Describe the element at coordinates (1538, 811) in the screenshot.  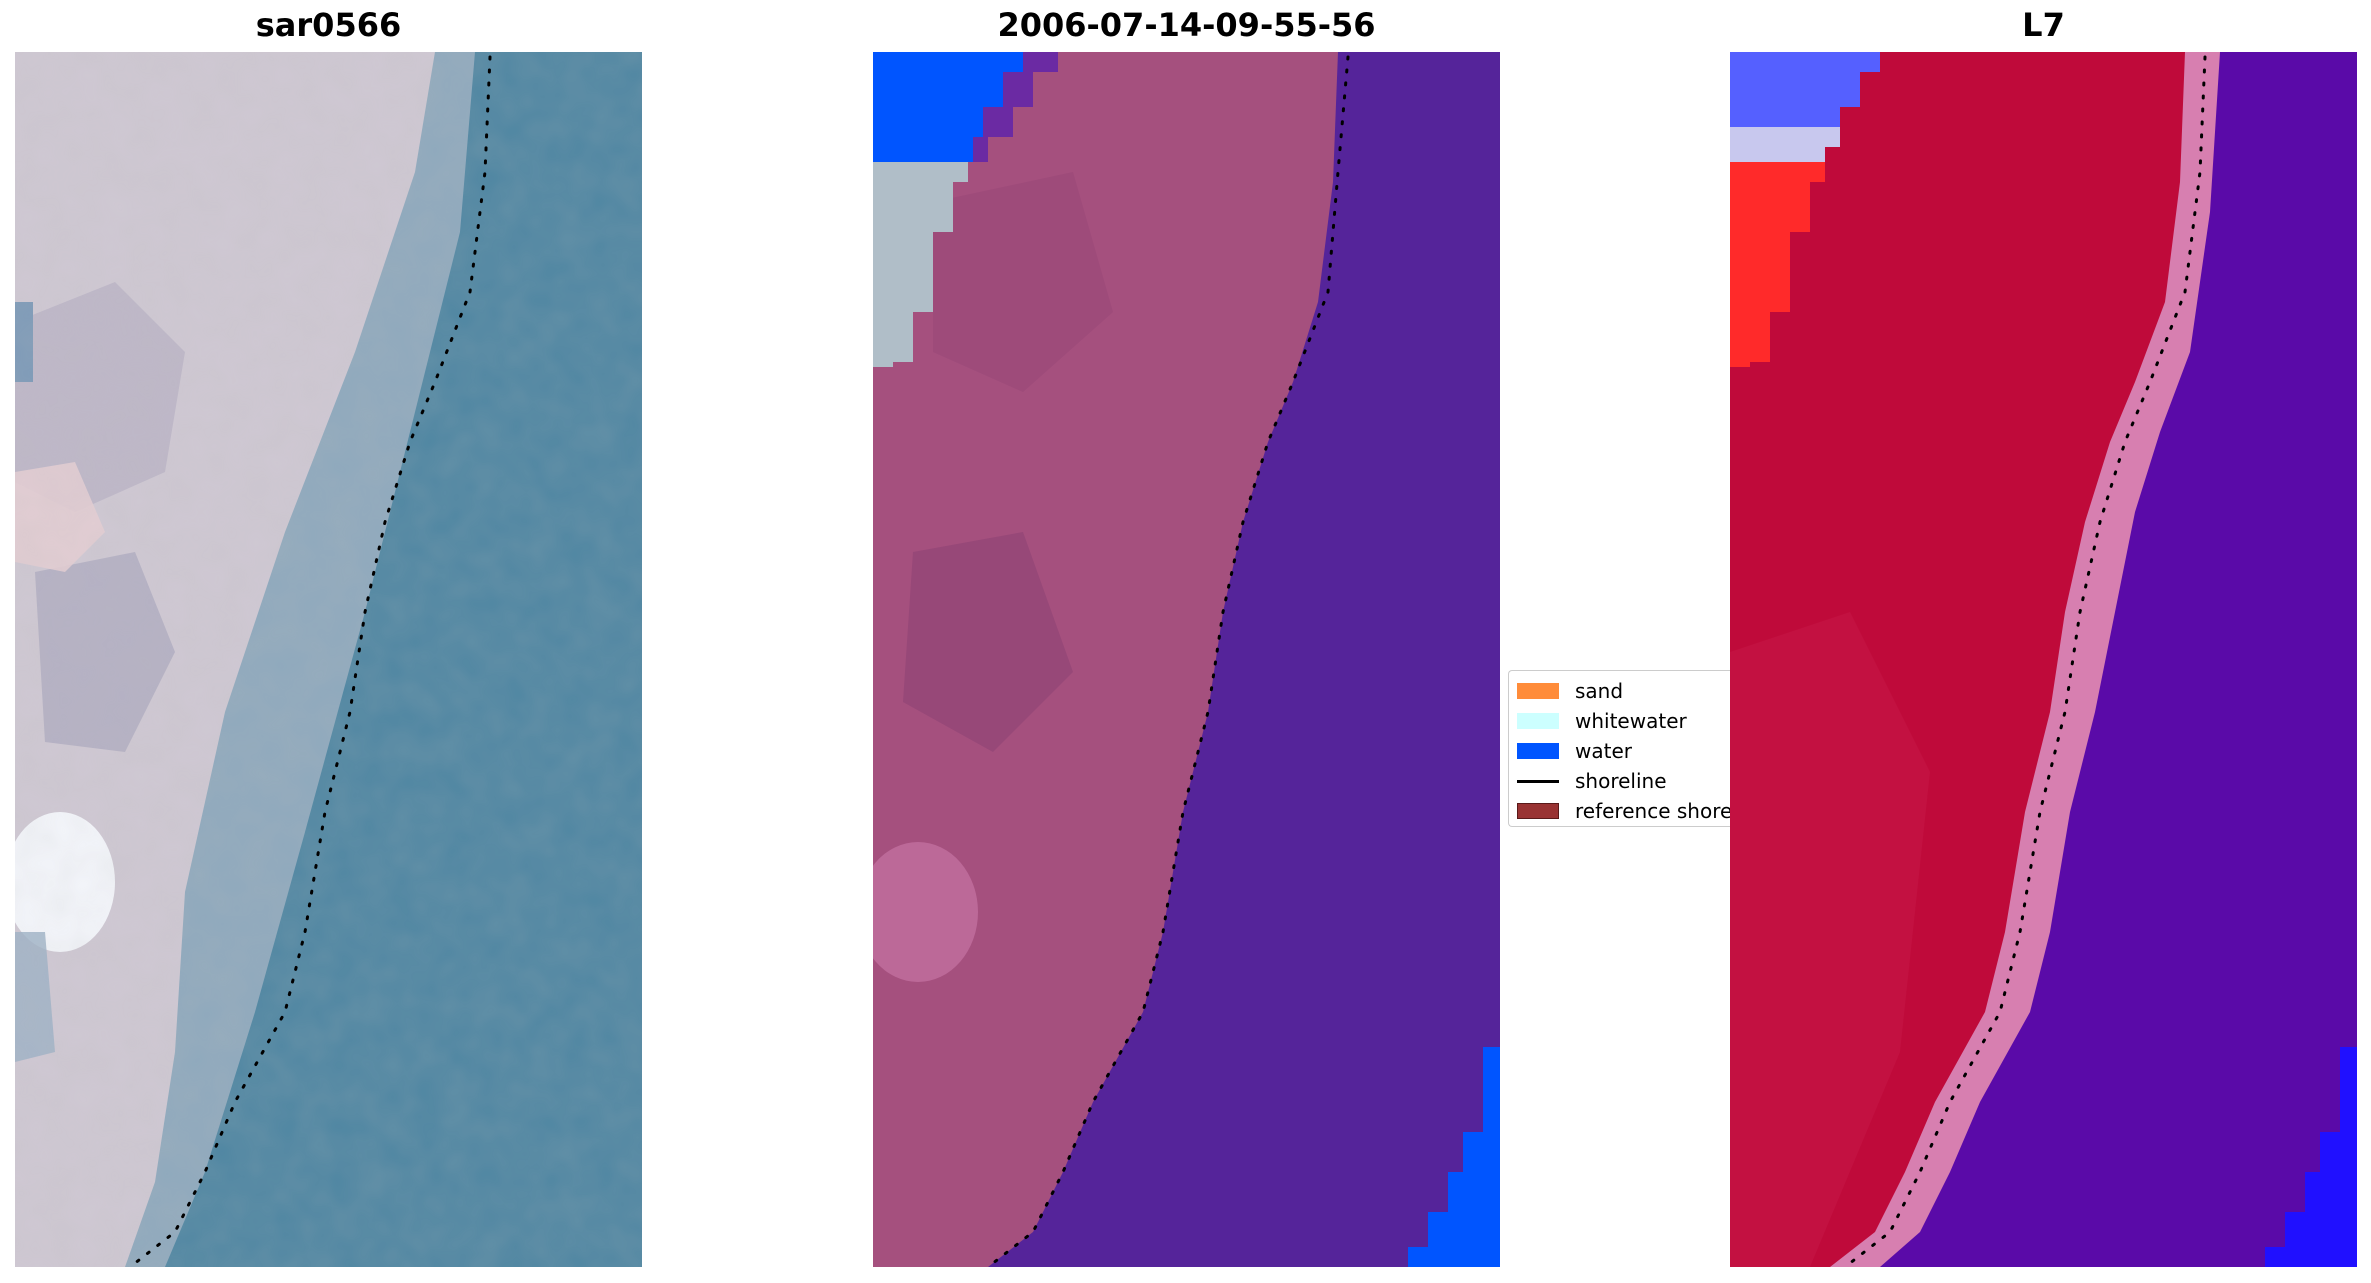
I see `reference-shoreline-swatch` at that location.